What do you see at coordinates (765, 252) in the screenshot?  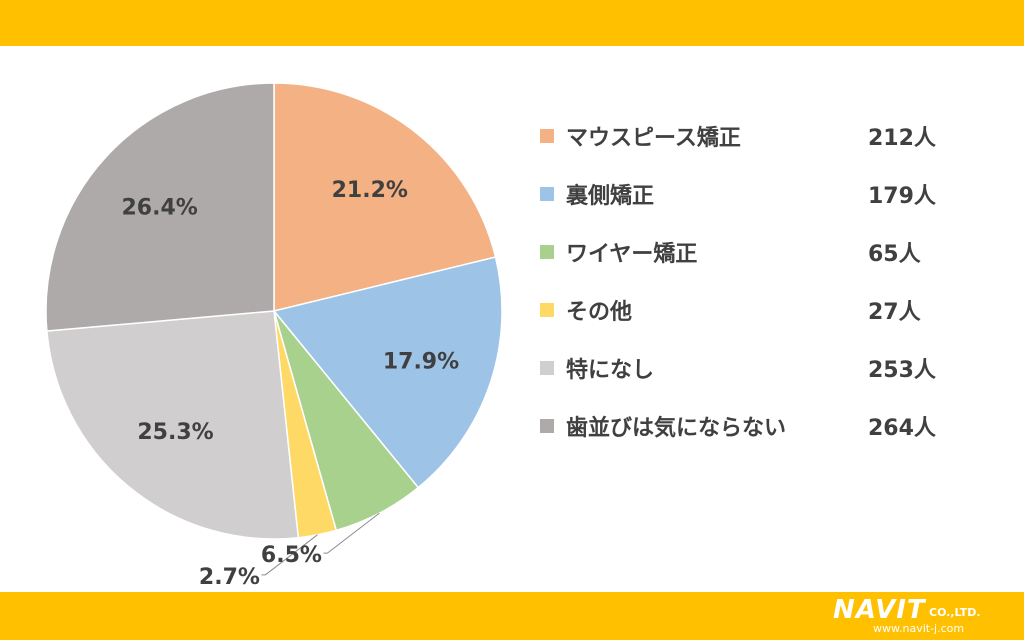 I see `legend-item: ワイヤー矯正 65人` at bounding box center [765, 252].